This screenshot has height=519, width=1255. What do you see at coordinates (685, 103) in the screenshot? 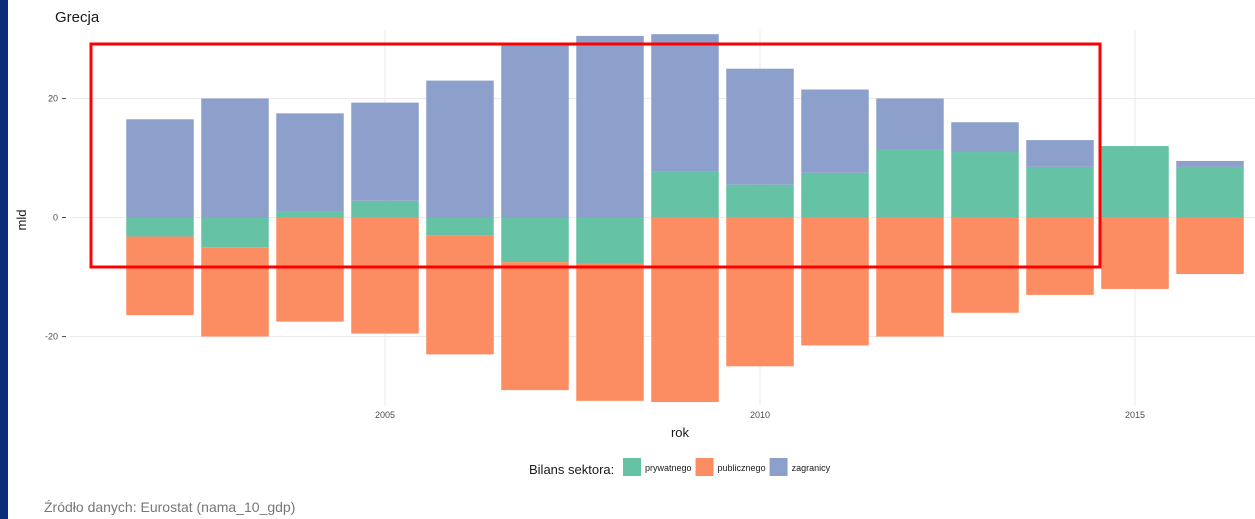
I see `bar-zagranicy-2009` at bounding box center [685, 103].